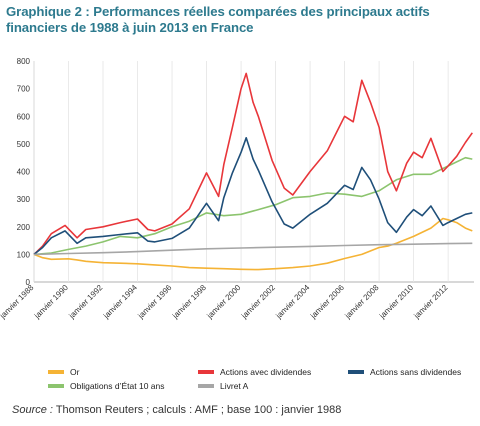  I want to click on legend-label: Or, so click(75, 372).